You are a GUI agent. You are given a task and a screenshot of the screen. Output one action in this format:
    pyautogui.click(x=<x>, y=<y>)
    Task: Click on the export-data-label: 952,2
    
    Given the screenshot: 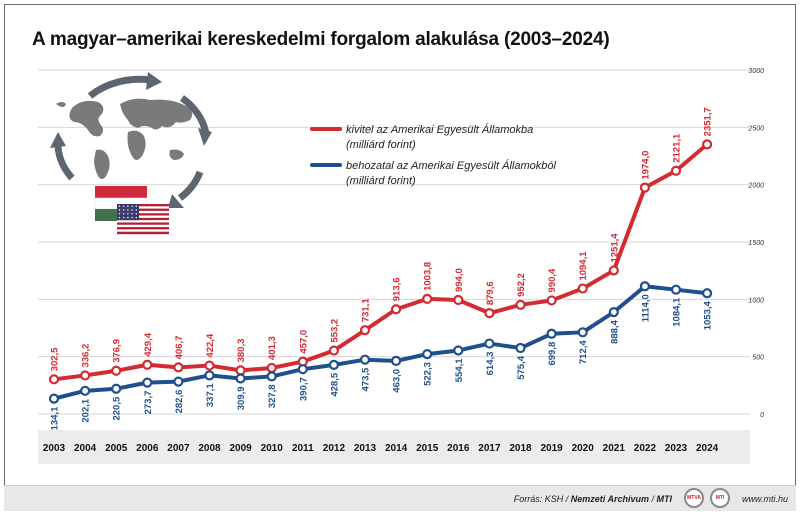 What is the action you would take?
    pyautogui.click(x=521, y=285)
    